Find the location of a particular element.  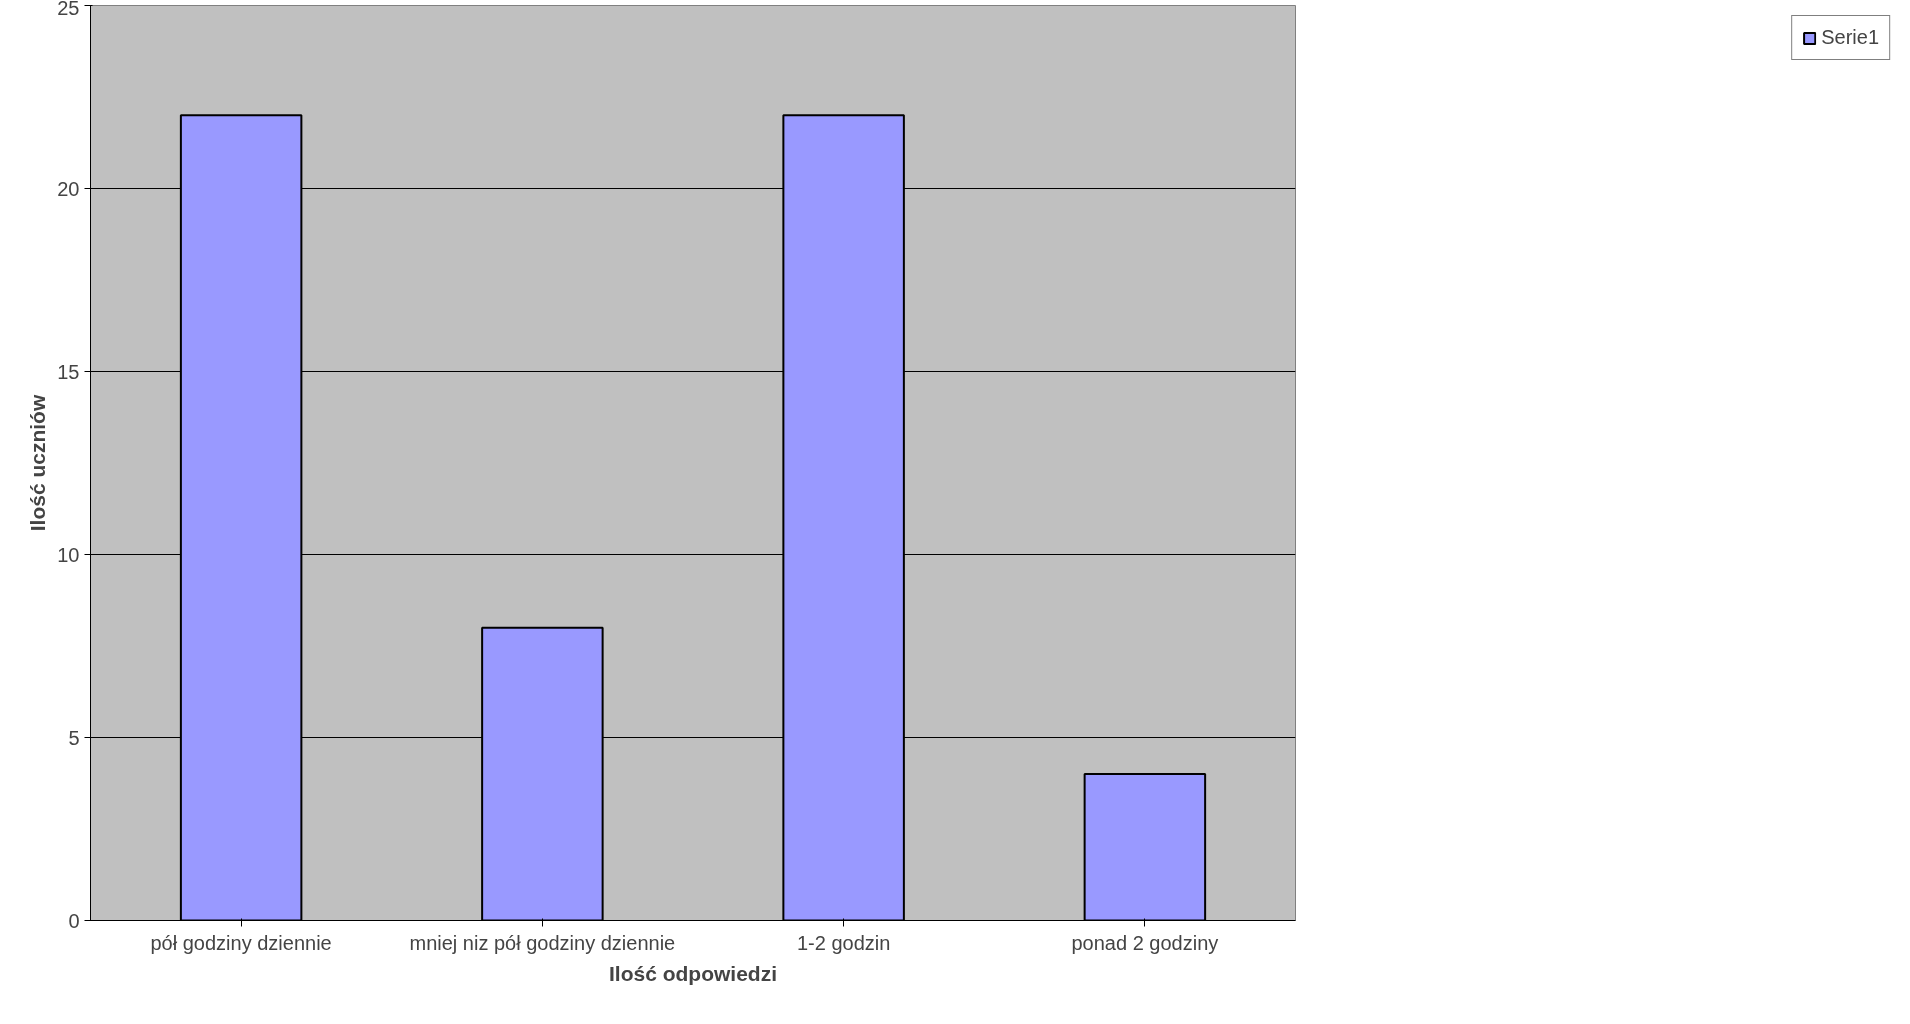

y-tick-label: 20 is located at coordinates (68, 188).